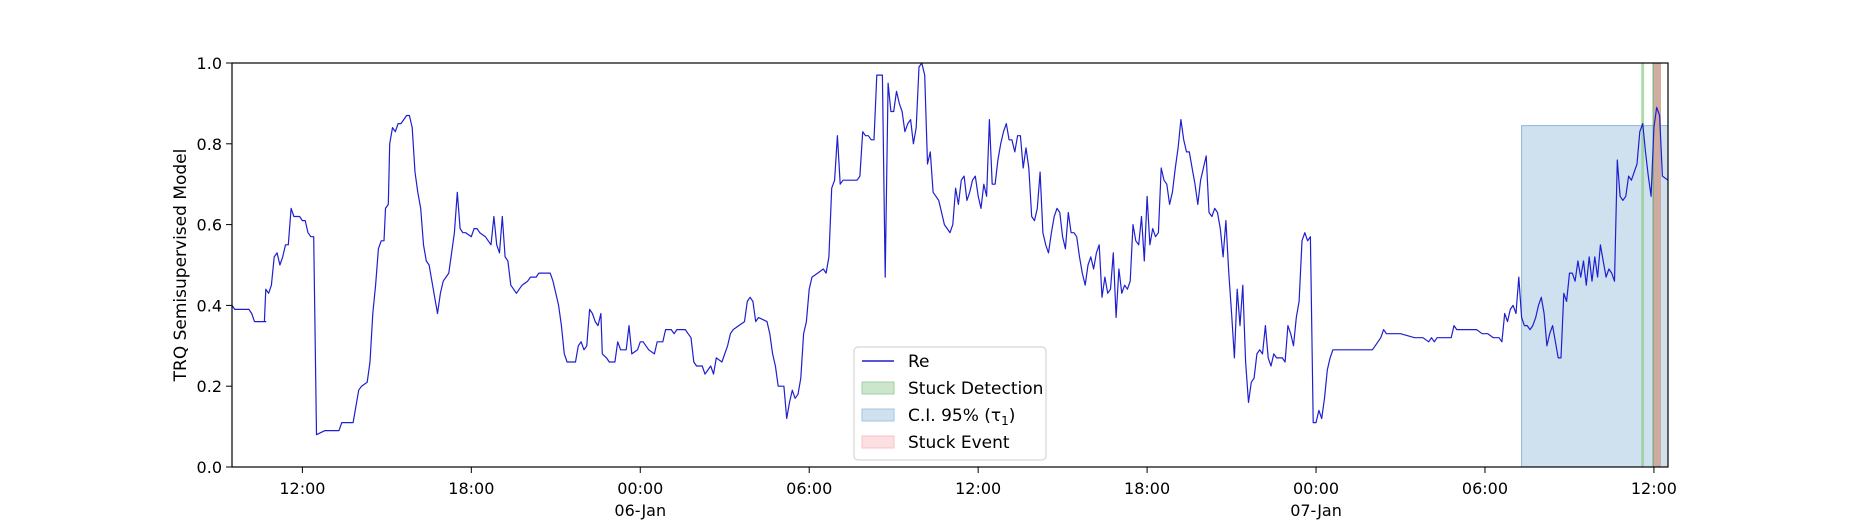  Describe the element at coordinates (214, 265) in the screenshot. I see `y-axis: 0.0 0.2 0.4 0.6 0.8 1.0` at that location.